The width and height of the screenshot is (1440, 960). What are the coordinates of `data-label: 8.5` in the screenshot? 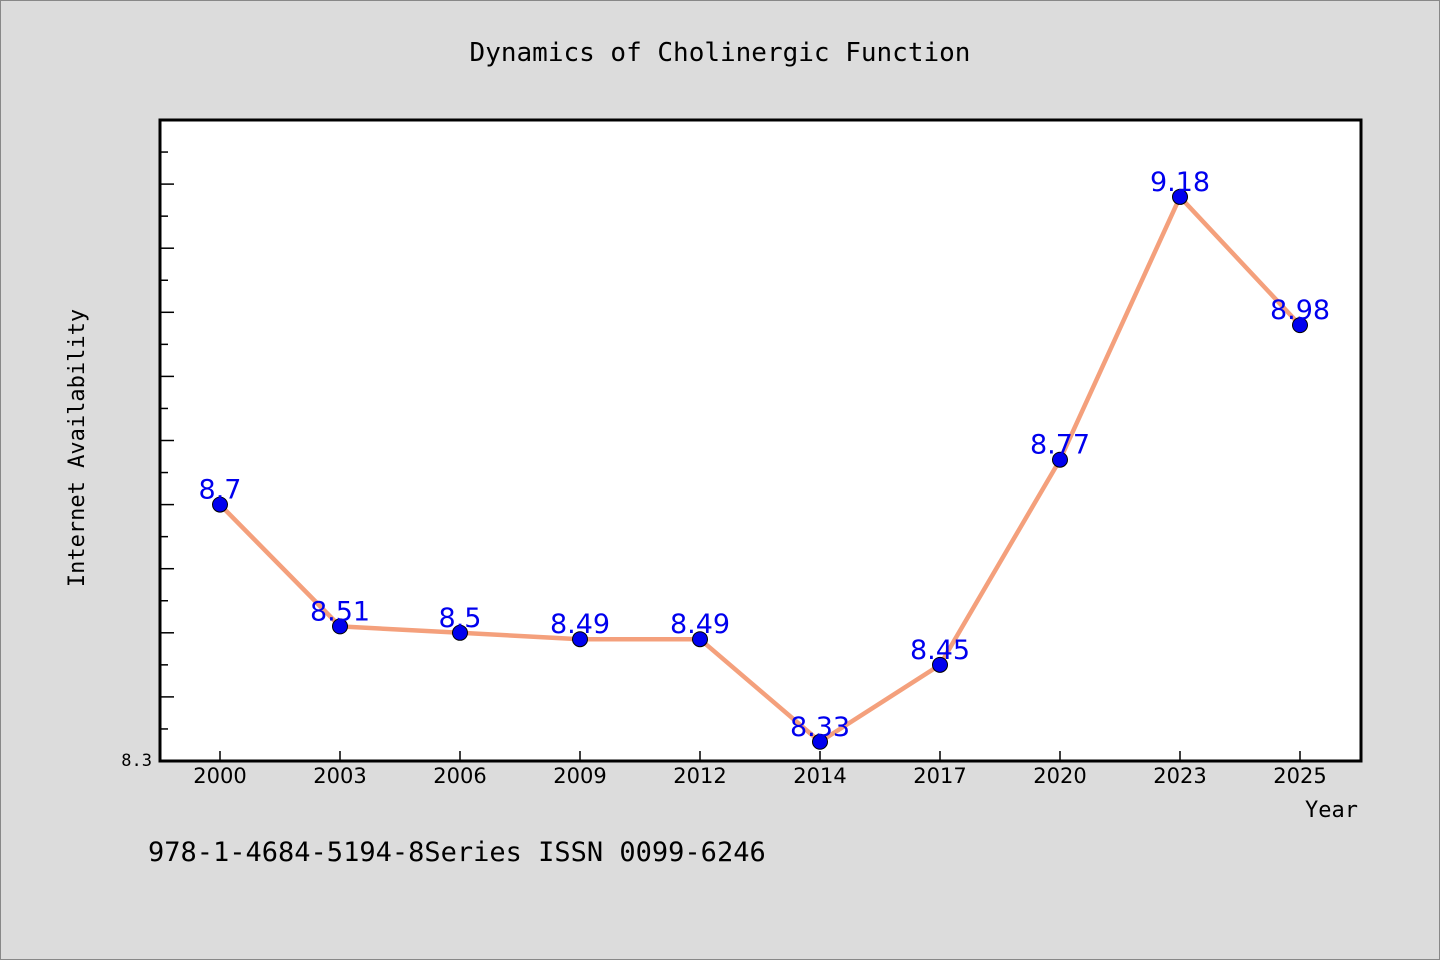 It's located at (460, 618).